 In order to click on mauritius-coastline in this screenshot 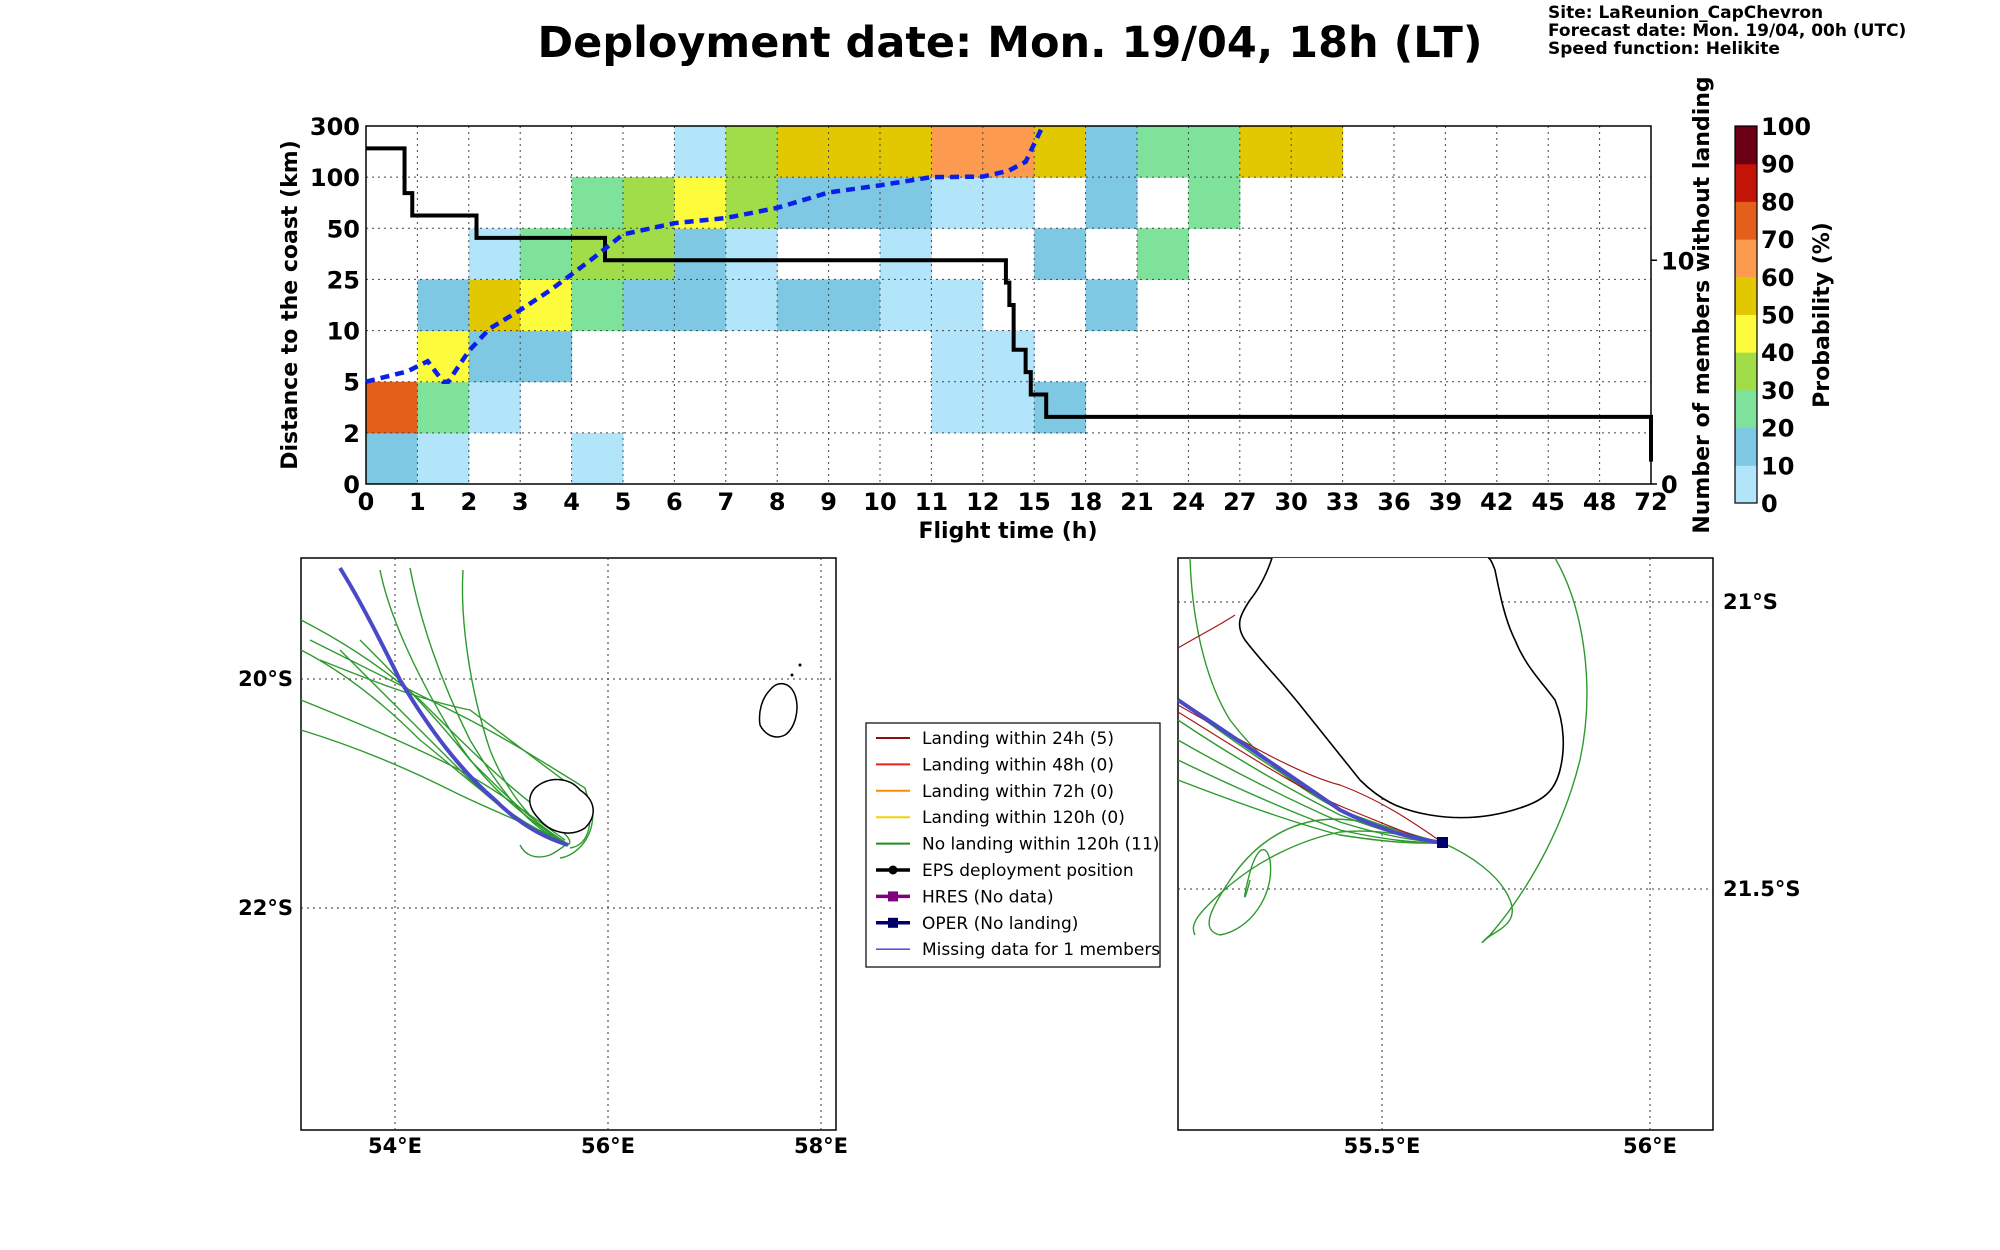, I will do `click(778, 710)`.